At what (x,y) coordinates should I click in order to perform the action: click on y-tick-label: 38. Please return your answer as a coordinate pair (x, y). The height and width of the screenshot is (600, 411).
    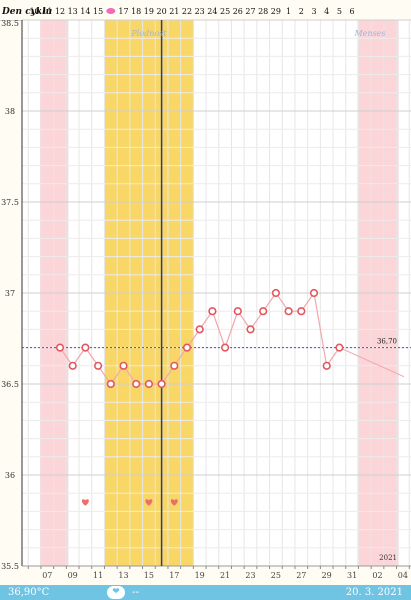
    Looking at the image, I should click on (10, 111).